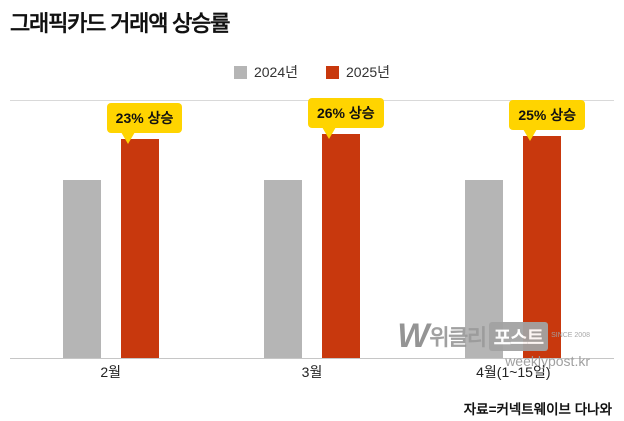 Image resolution: width=624 pixels, height=421 pixels. I want to click on increase-callout: 26% 상승, so click(345, 118).